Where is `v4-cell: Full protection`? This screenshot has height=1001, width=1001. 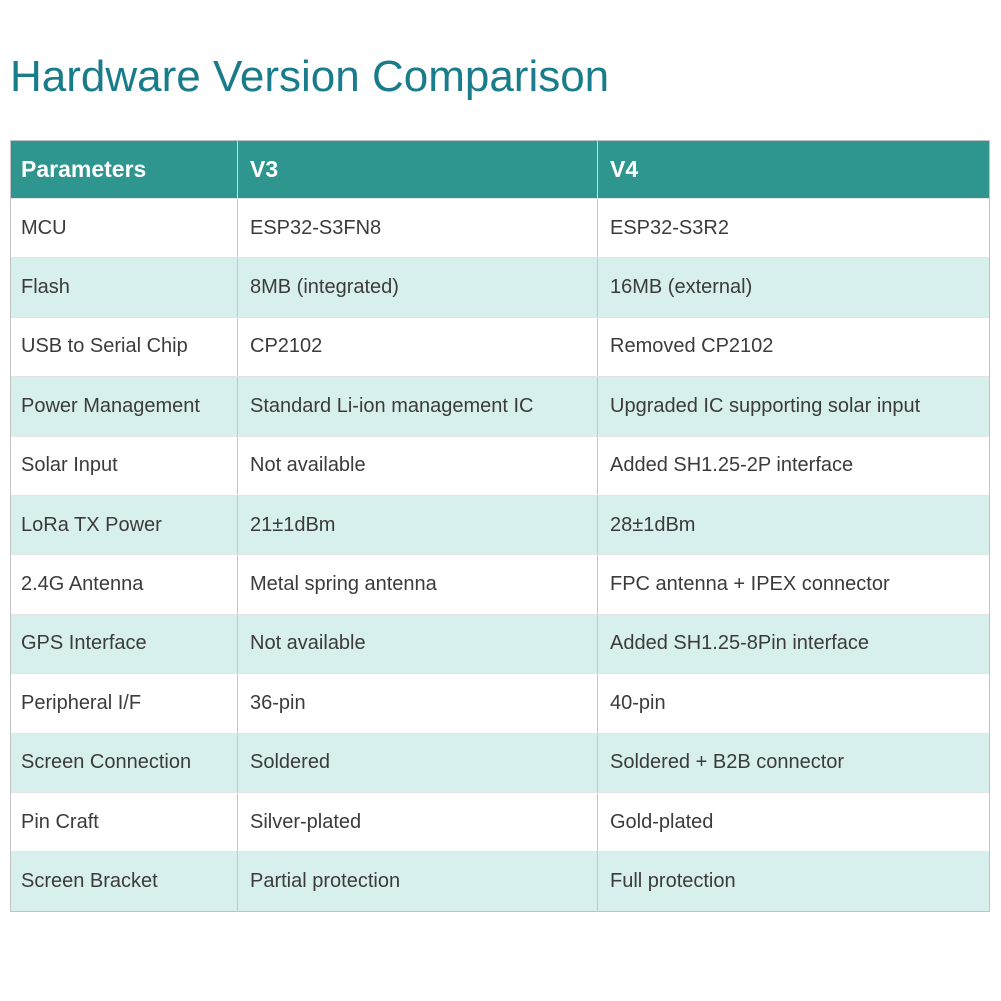
v4-cell: Full protection is located at coordinates (673, 880).